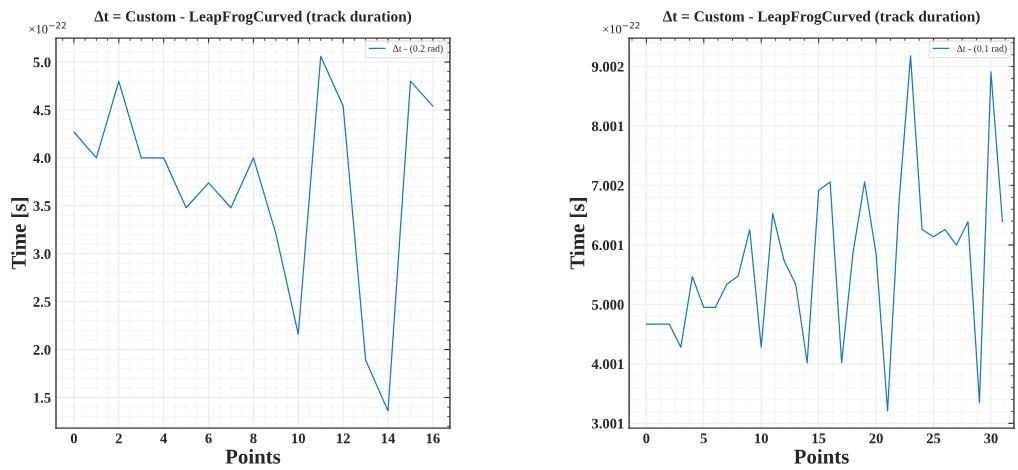  What do you see at coordinates (388, 438) in the screenshot?
I see `x-tick-label: 14` at bounding box center [388, 438].